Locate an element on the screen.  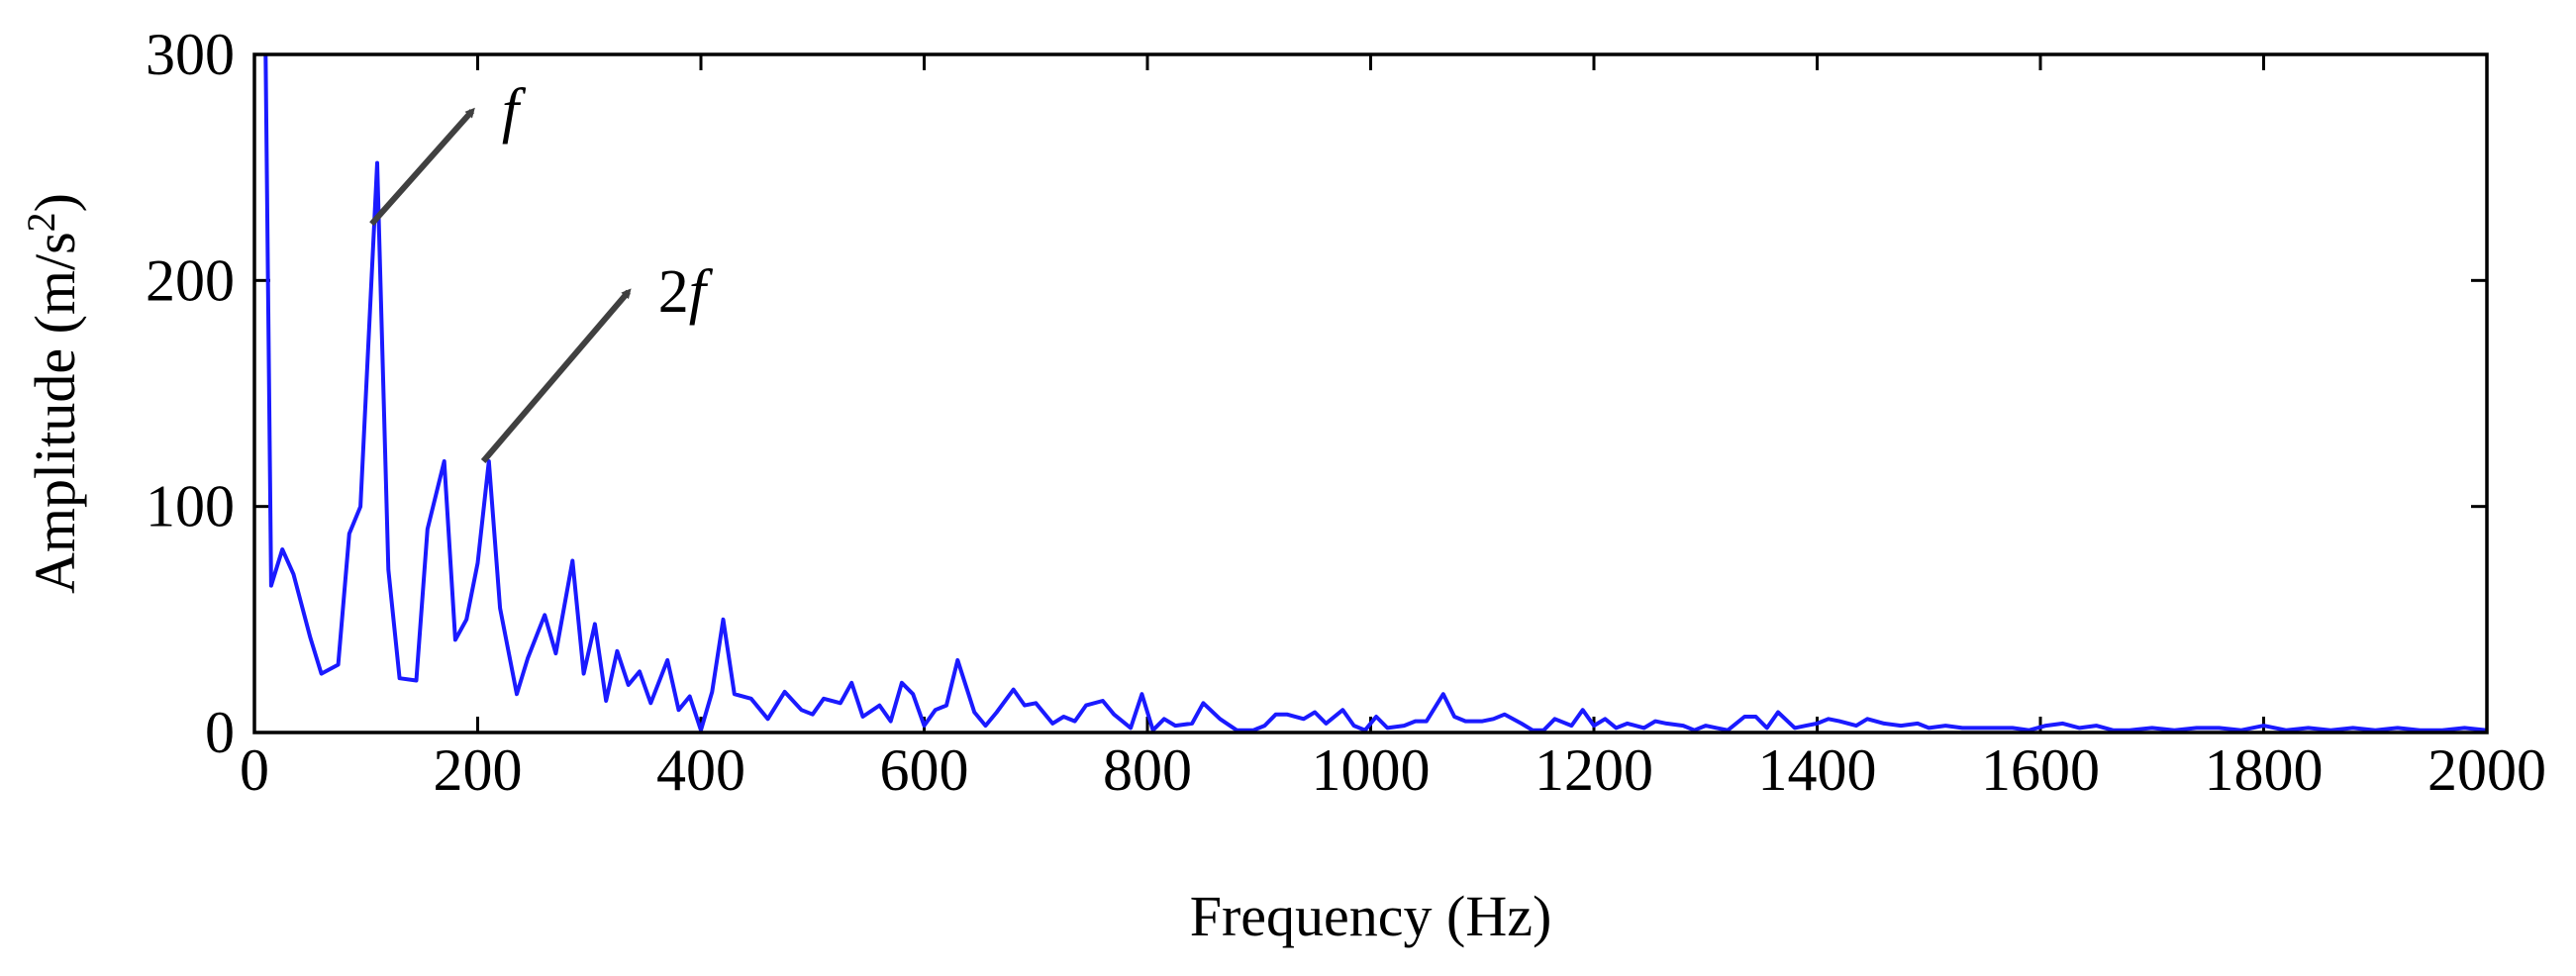
x-tick-label: 400 is located at coordinates (700, 770).